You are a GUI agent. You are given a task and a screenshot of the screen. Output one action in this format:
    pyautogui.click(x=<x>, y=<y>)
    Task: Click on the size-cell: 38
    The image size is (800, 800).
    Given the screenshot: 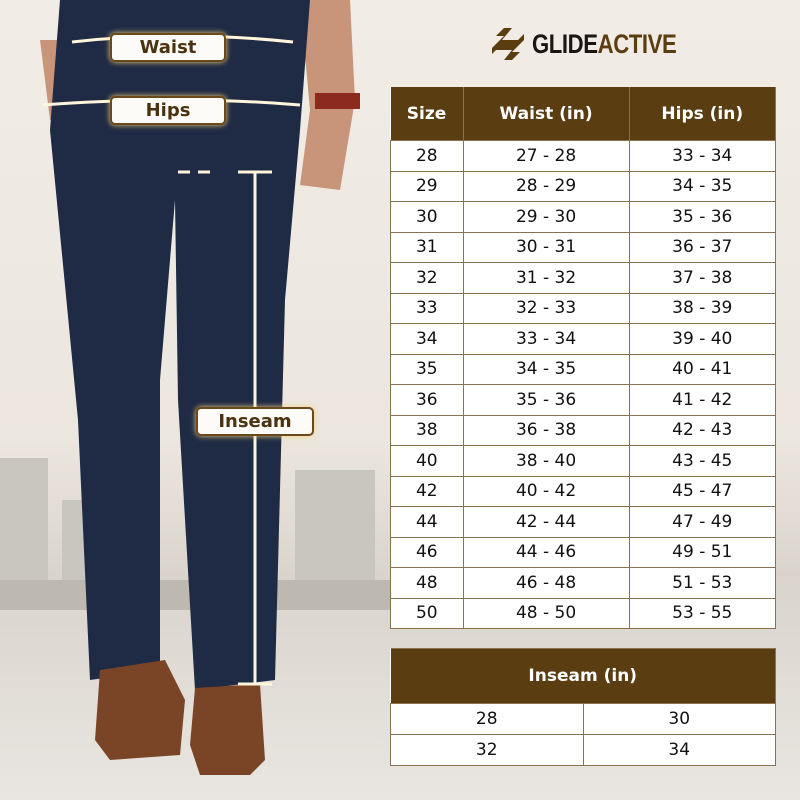 What is the action you would take?
    pyautogui.click(x=427, y=430)
    